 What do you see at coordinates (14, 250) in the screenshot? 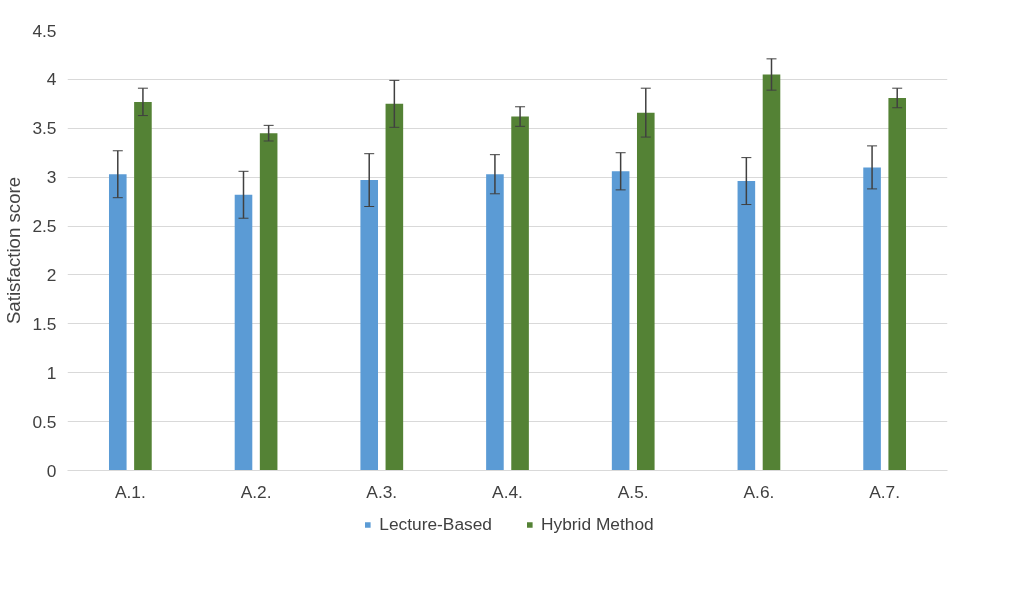
I see `y-axis-title: Satisfaction score` at bounding box center [14, 250].